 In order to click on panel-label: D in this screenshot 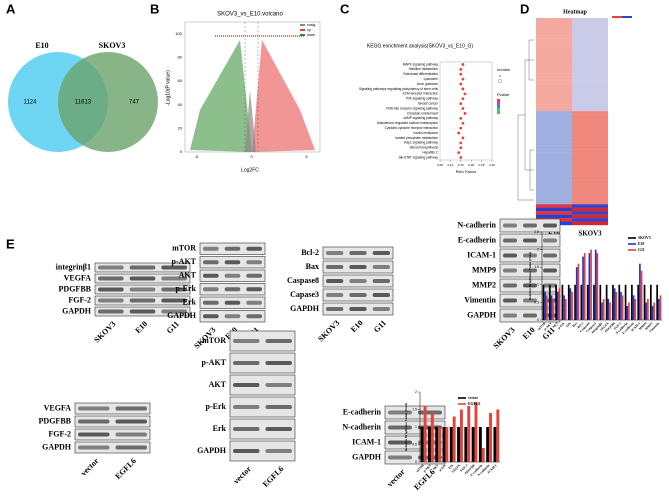, I will do `click(524, 8)`.